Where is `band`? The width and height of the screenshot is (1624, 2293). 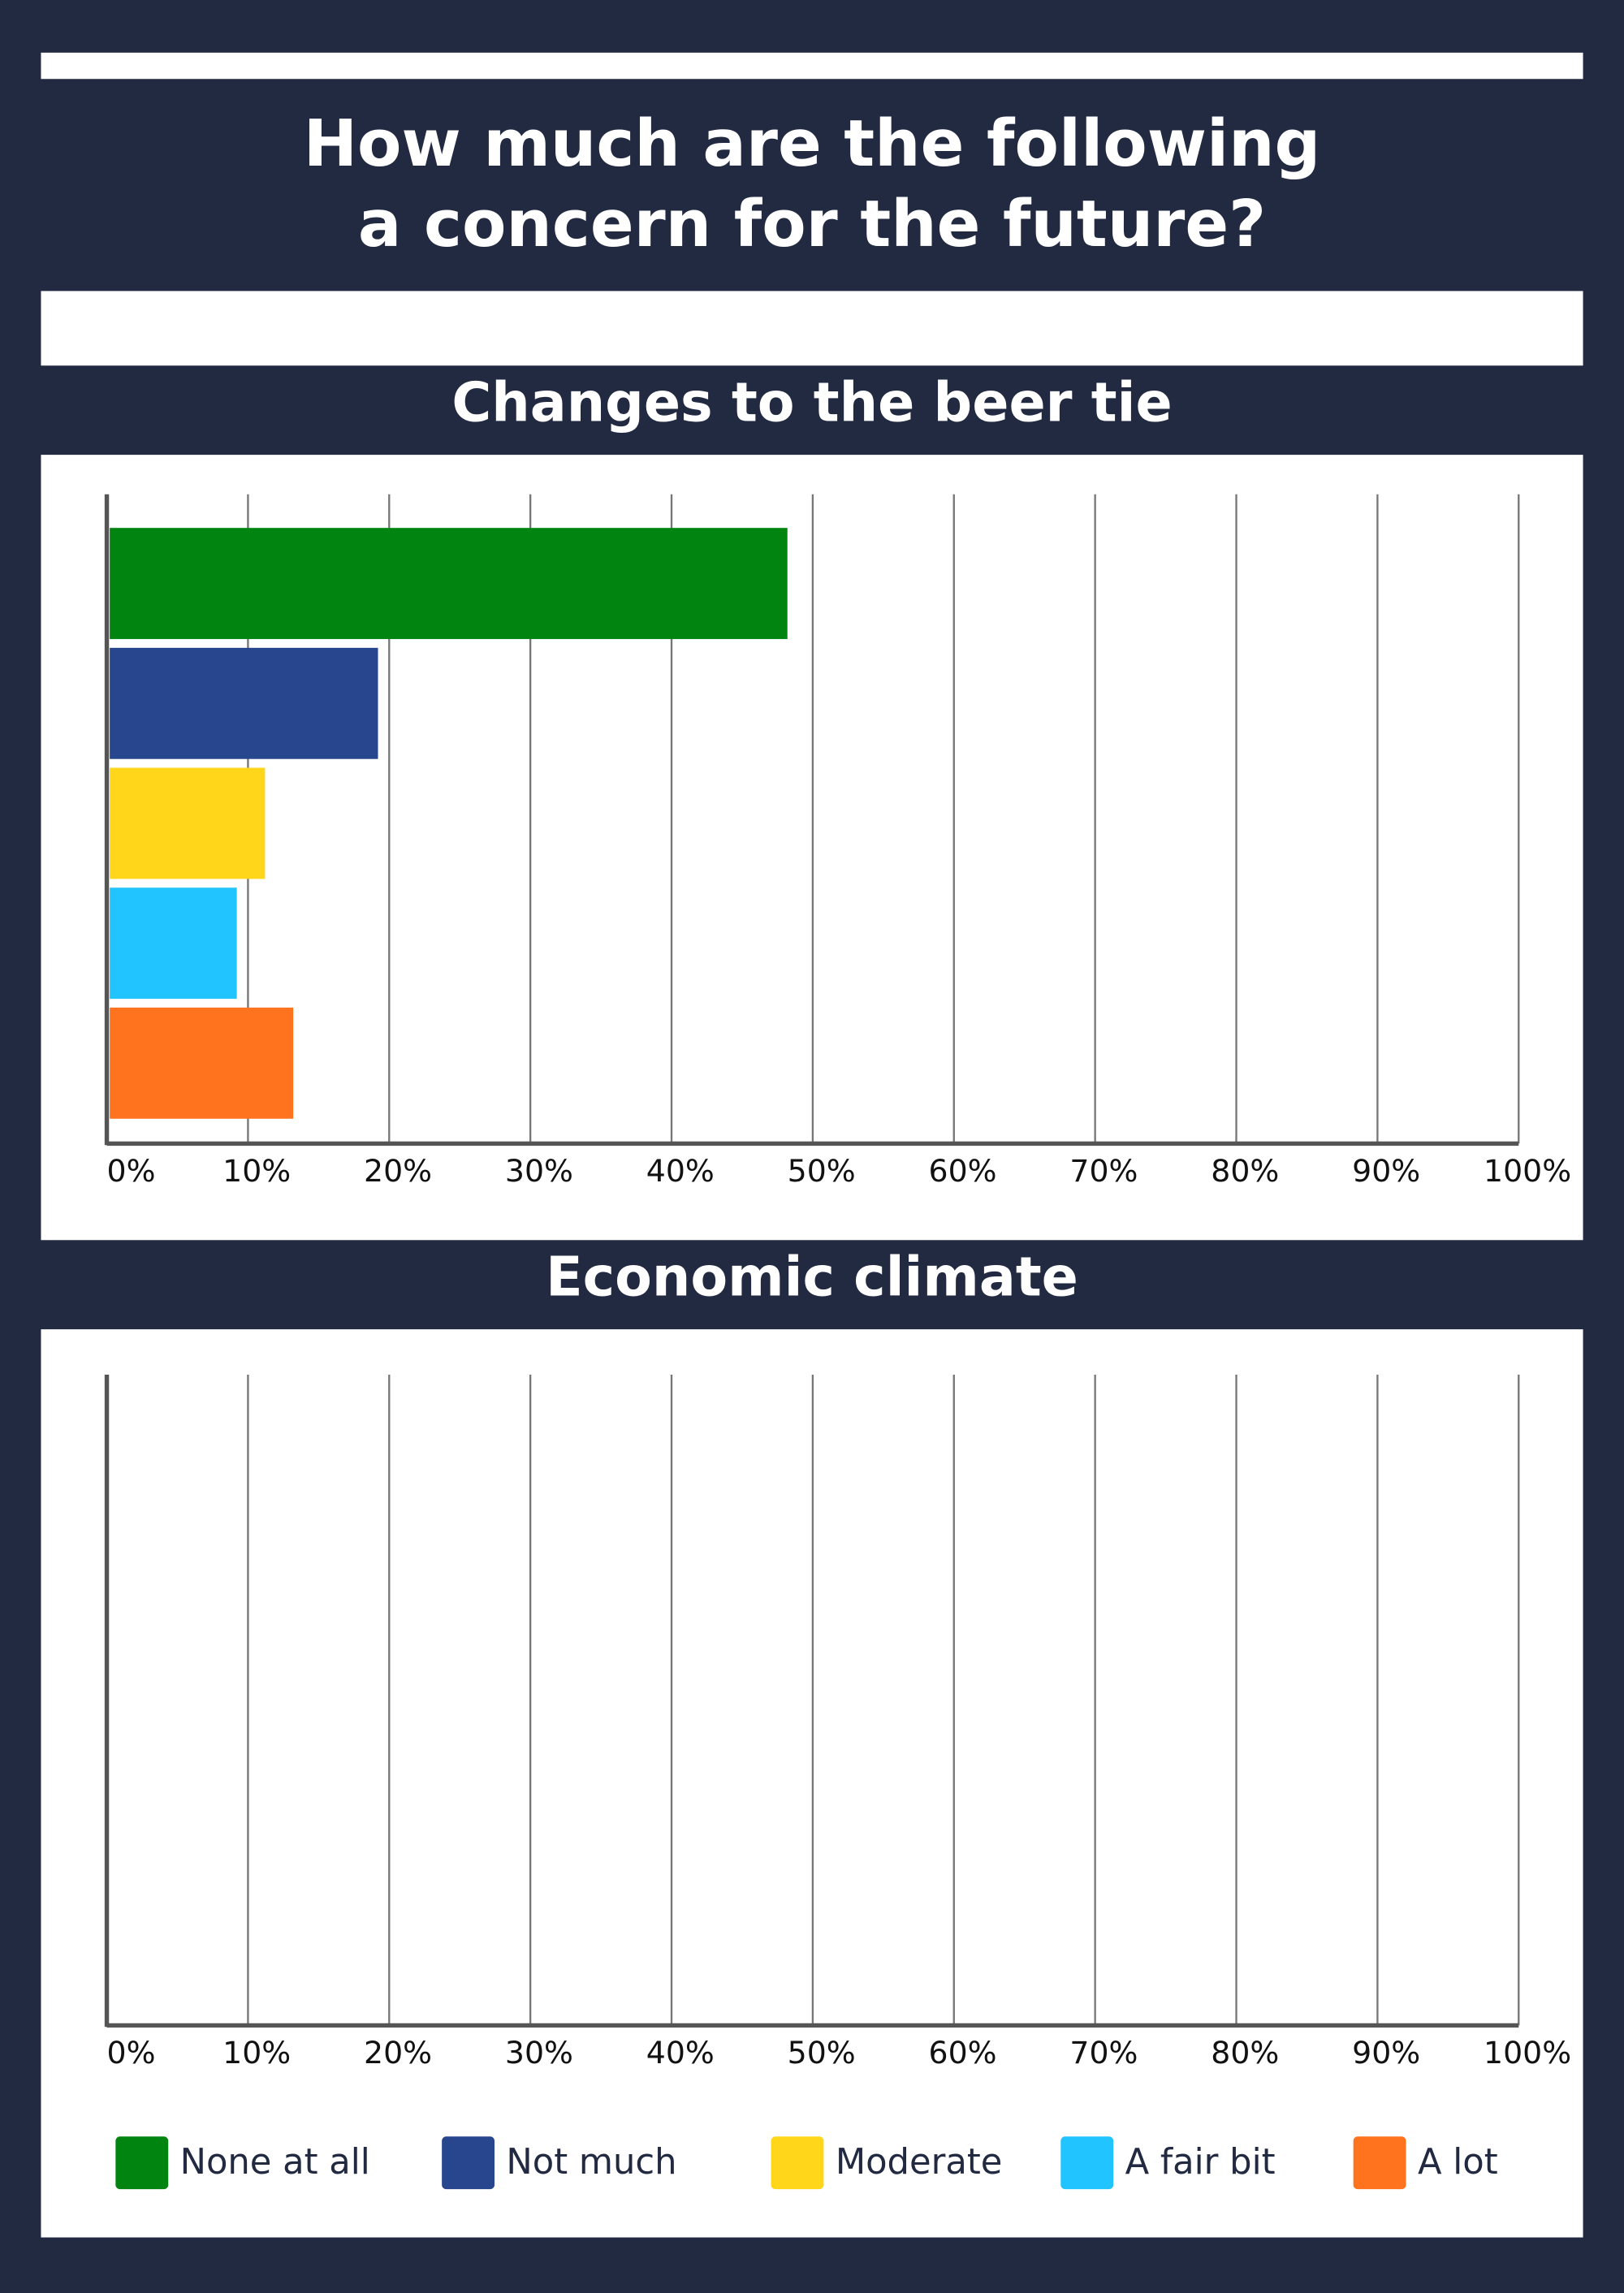 band is located at coordinates (812, 328).